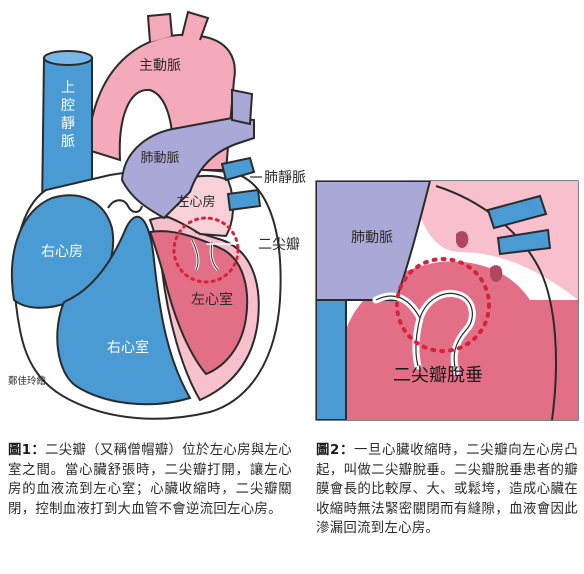 The image size is (584, 574). What do you see at coordinates (205, 255) in the screenshot?
I see `mitral-valve-outline` at bounding box center [205, 255].